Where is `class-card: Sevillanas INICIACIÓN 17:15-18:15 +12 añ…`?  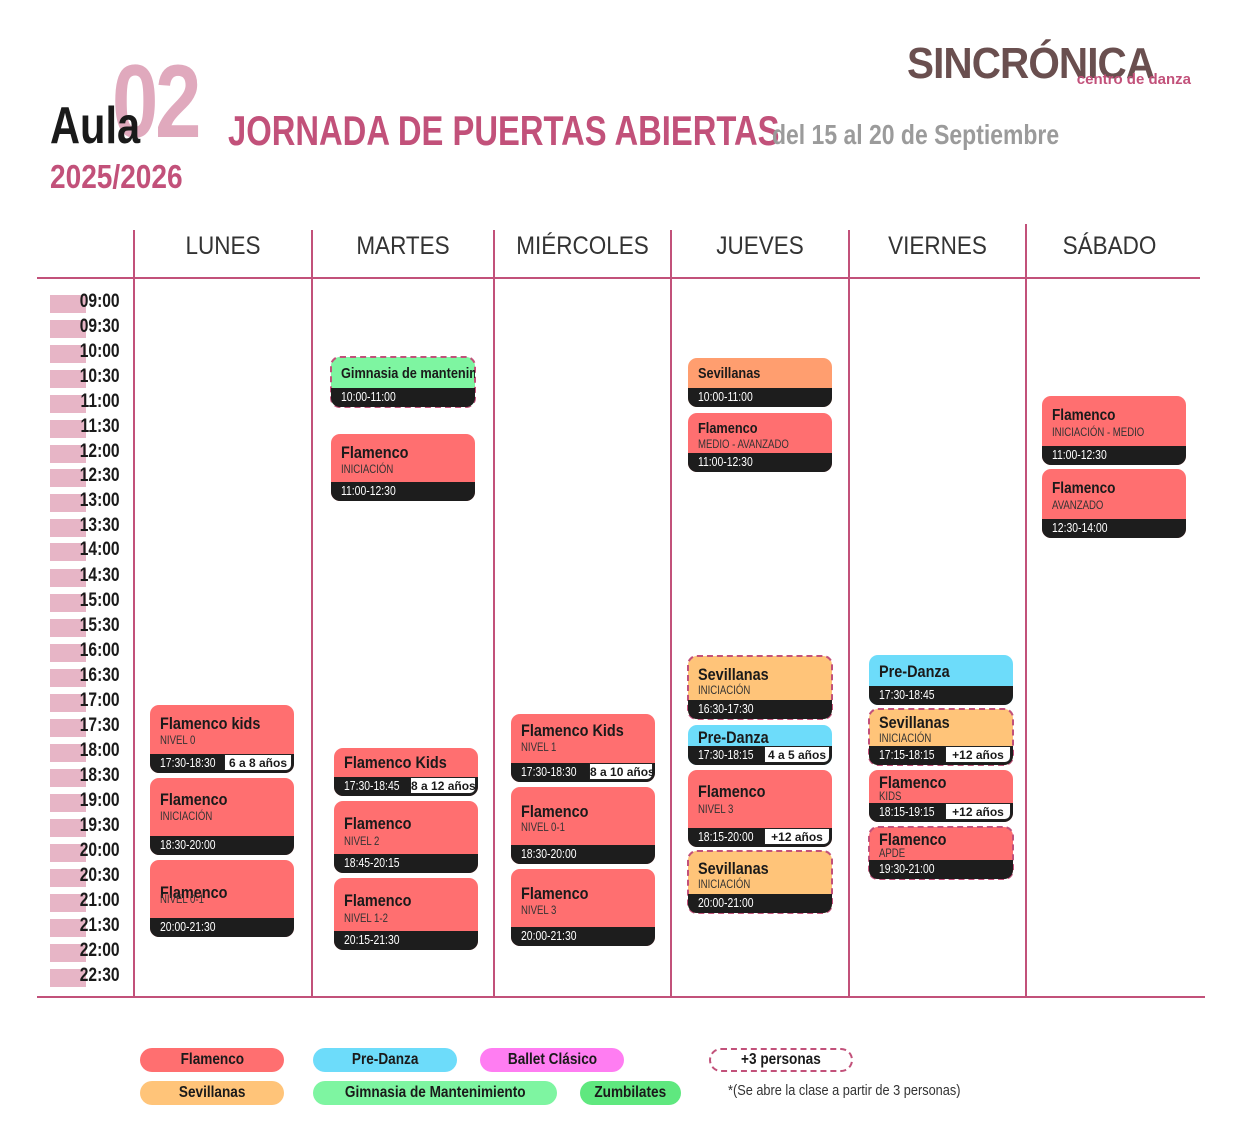 class-card: Sevillanas INICIACIÓN 17:15-18:15 +12 añ… is located at coordinates (941, 737).